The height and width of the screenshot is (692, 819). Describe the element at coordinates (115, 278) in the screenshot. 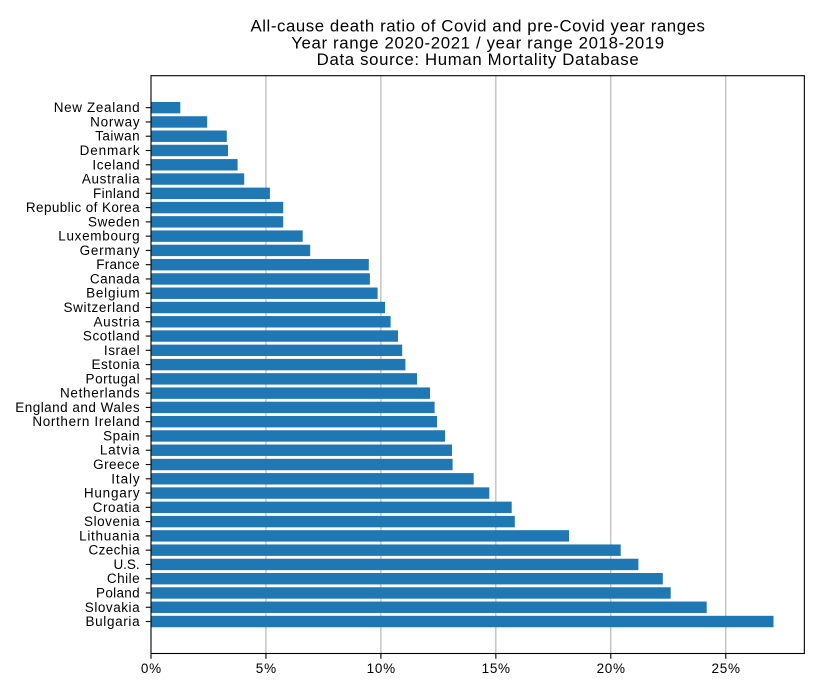

I see `svg-text: Canada` at that location.